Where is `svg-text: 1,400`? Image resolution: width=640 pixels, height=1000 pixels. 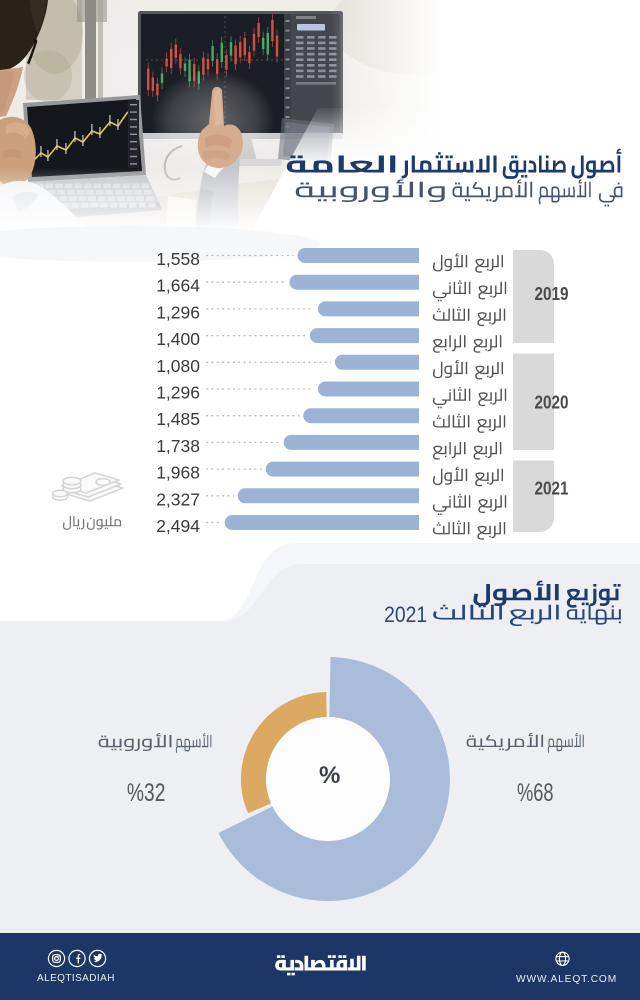
svg-text: 1,400 is located at coordinates (178, 339).